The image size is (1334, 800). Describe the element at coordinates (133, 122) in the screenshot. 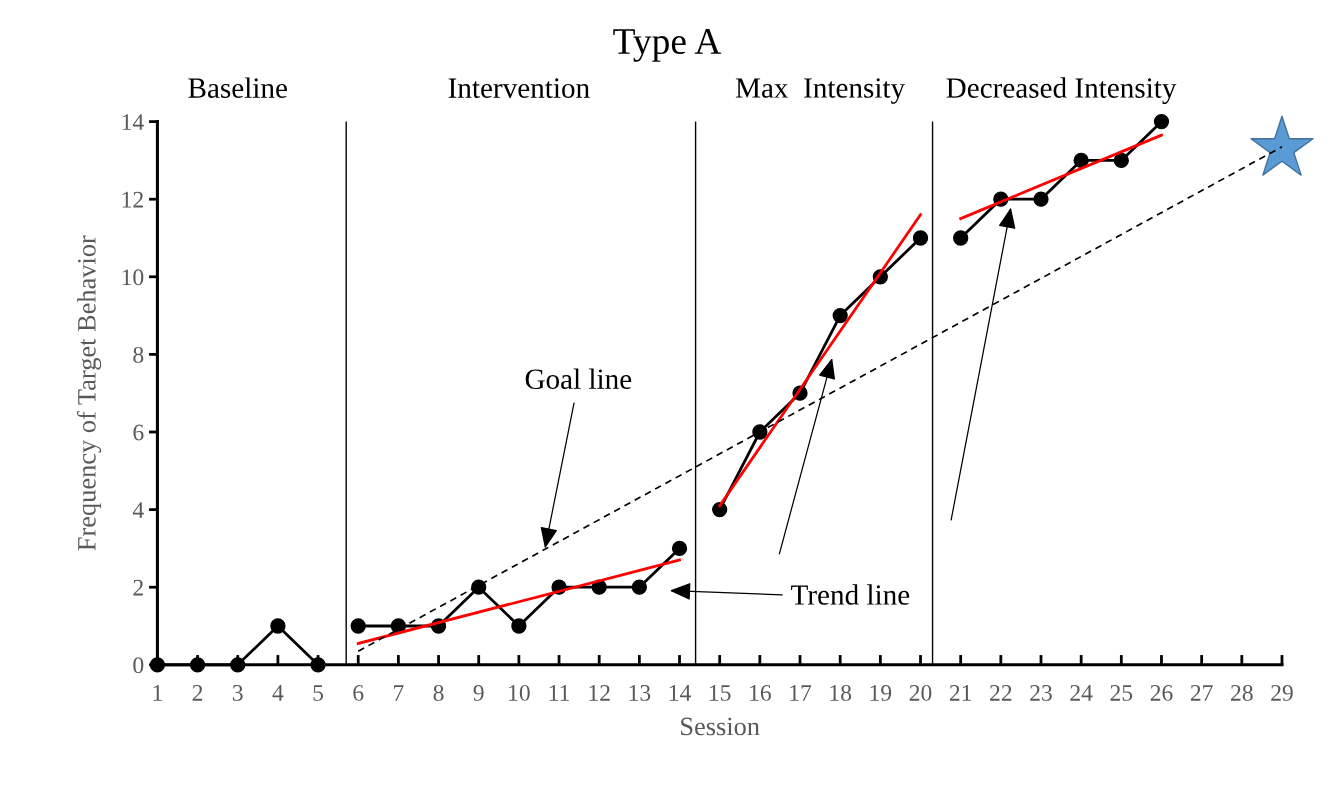

I see `y-tick-label: 14` at that location.